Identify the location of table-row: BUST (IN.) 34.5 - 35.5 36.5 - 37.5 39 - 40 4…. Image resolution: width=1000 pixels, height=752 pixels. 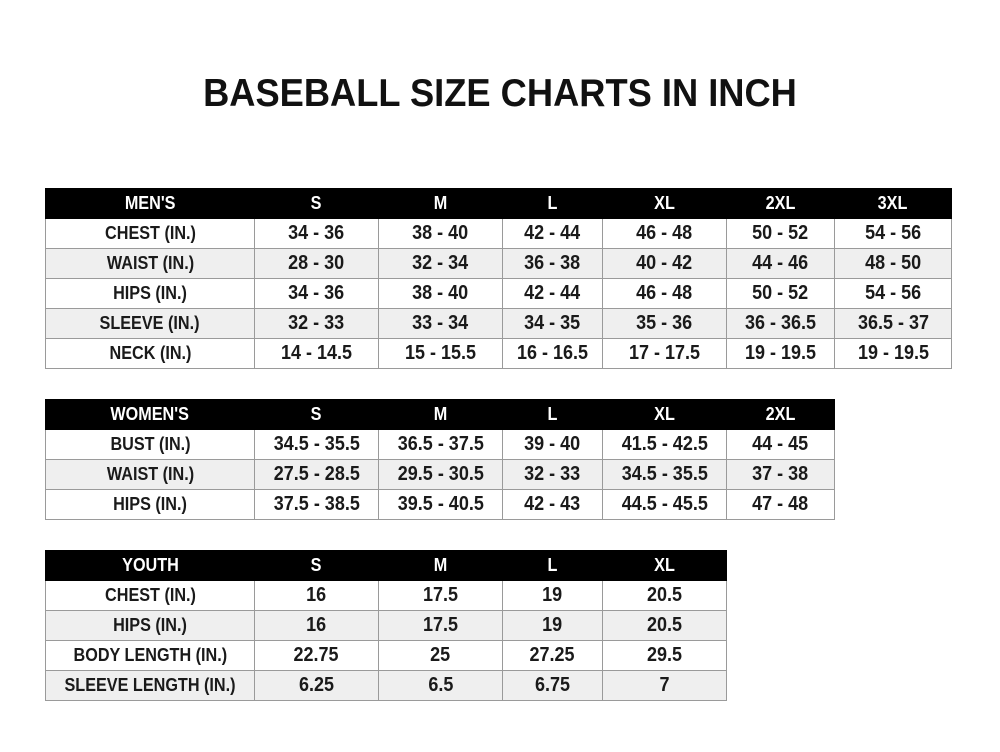
(440, 444).